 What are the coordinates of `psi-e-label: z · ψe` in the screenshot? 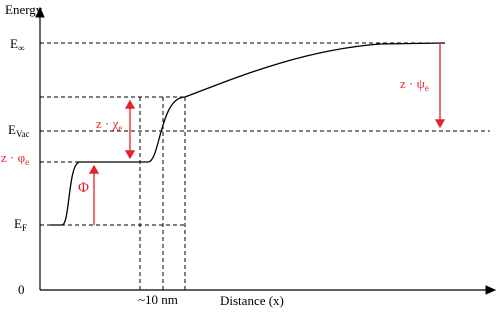 It's located at (414, 84).